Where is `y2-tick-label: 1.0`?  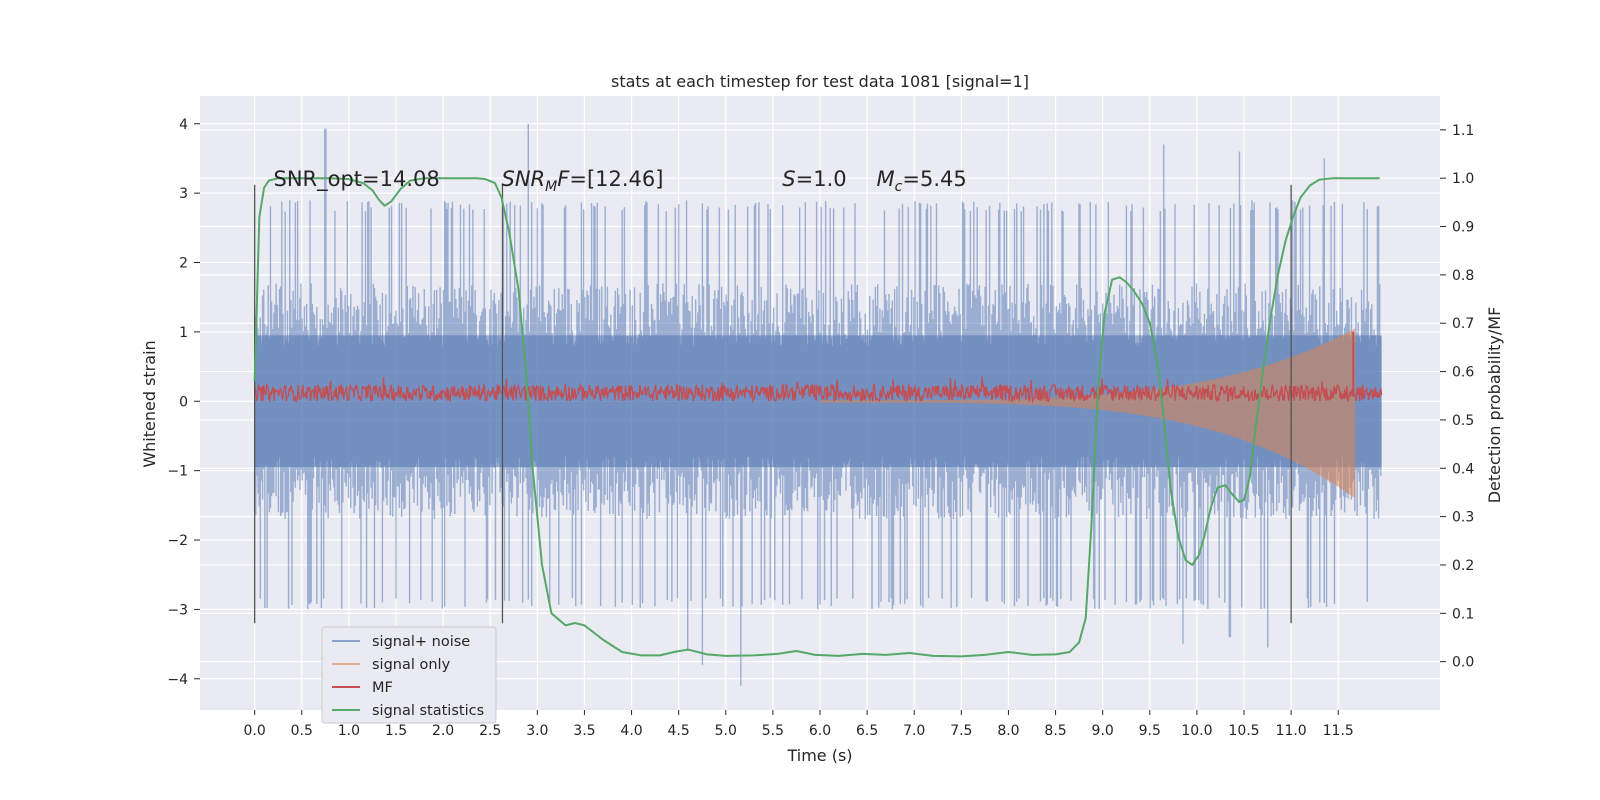 y2-tick-label: 1.0 is located at coordinates (1463, 179).